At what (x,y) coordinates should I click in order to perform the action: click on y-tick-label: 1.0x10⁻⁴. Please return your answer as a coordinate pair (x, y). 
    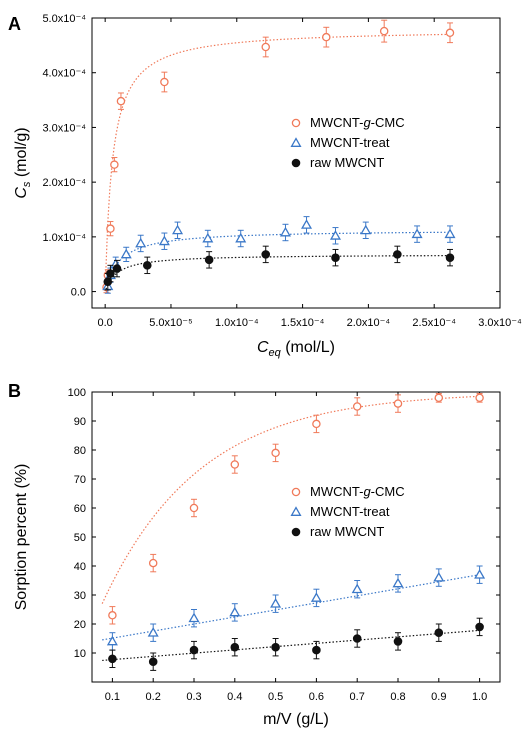
    Looking at the image, I should click on (64, 238).